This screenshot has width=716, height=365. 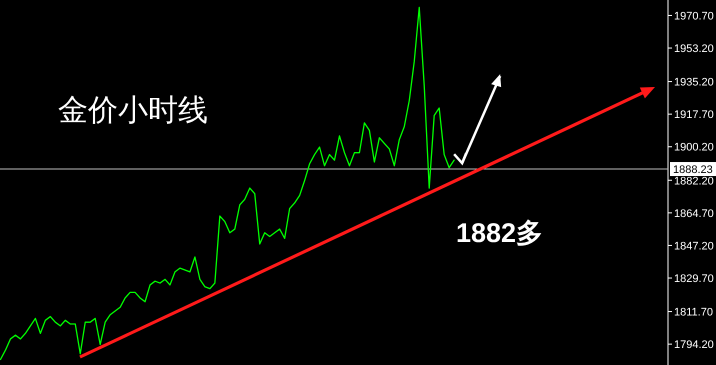 What do you see at coordinates (694, 148) in the screenshot?
I see `y-tick-label: 1900.20` at bounding box center [694, 148].